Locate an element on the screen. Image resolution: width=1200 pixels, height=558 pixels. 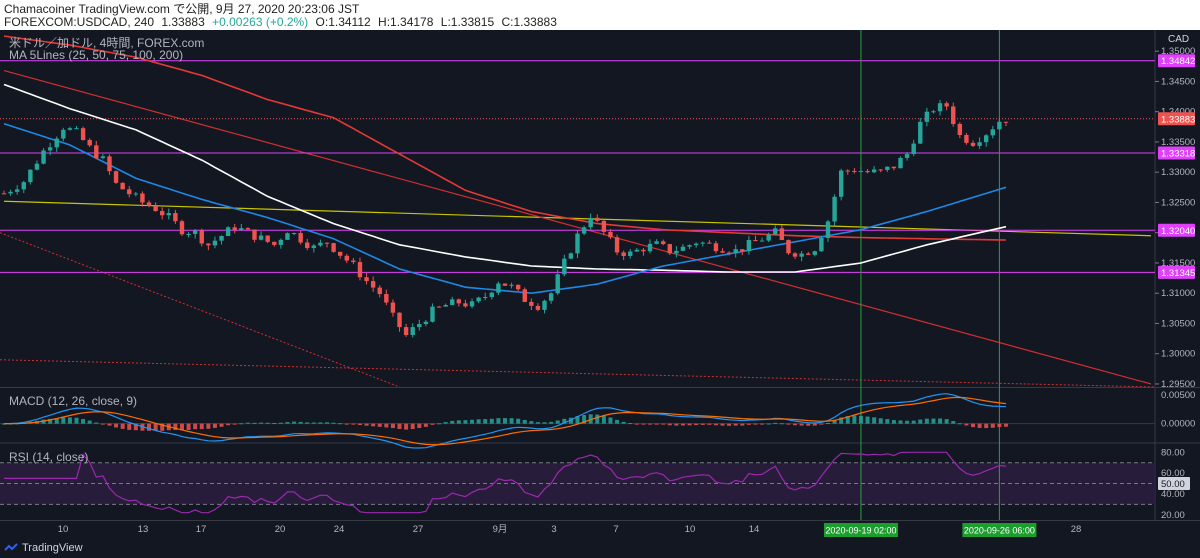
price-tick-label: 1.29500 is located at coordinates (1178, 384).